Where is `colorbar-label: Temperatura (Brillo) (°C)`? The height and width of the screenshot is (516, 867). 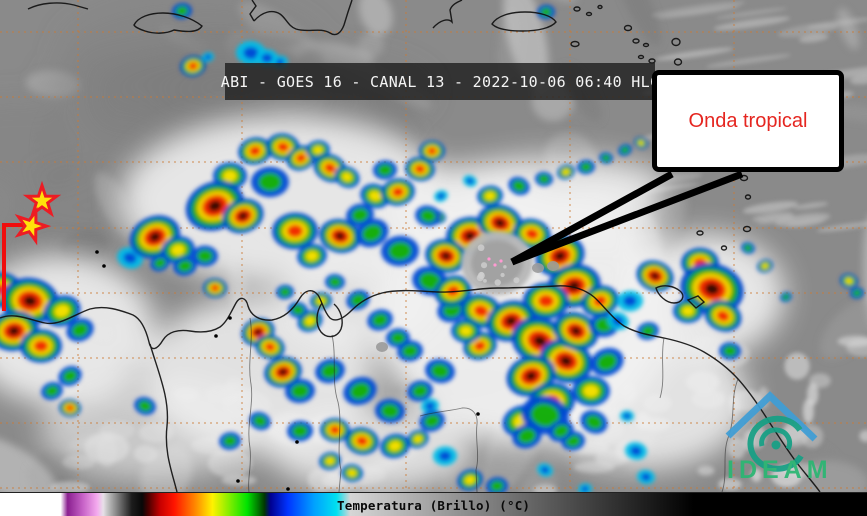
colorbar-label: Temperatura (Brillo) (°C) is located at coordinates (434, 505).